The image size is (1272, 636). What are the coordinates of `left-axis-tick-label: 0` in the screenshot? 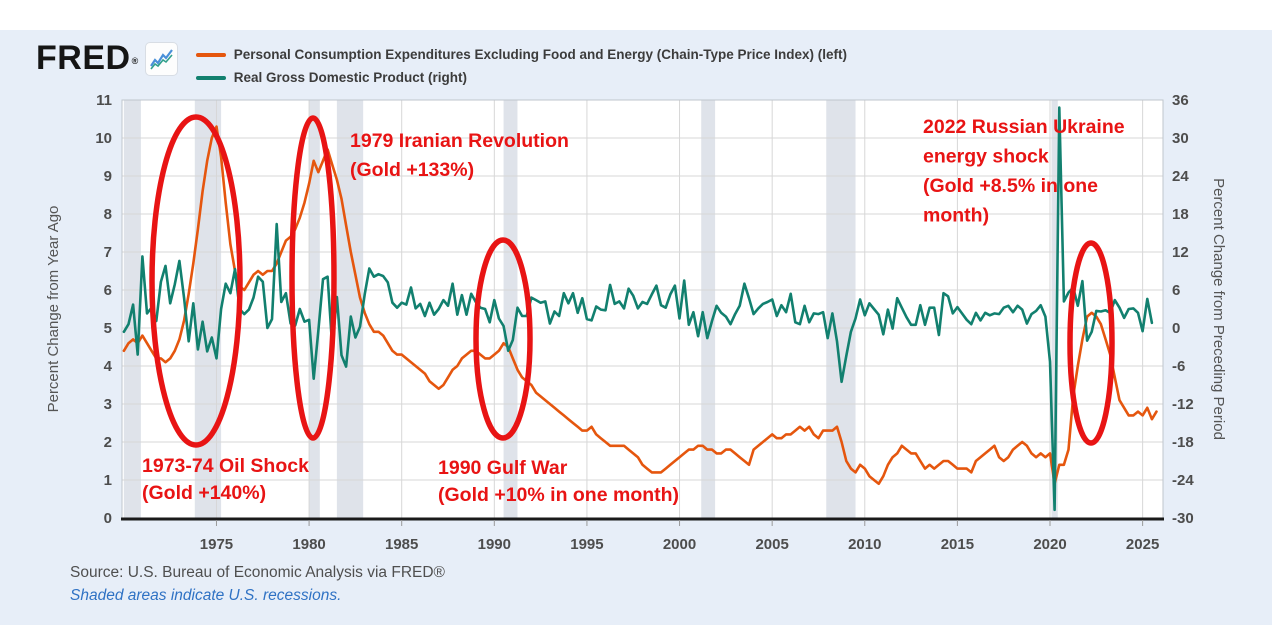 It's located at (108, 518).